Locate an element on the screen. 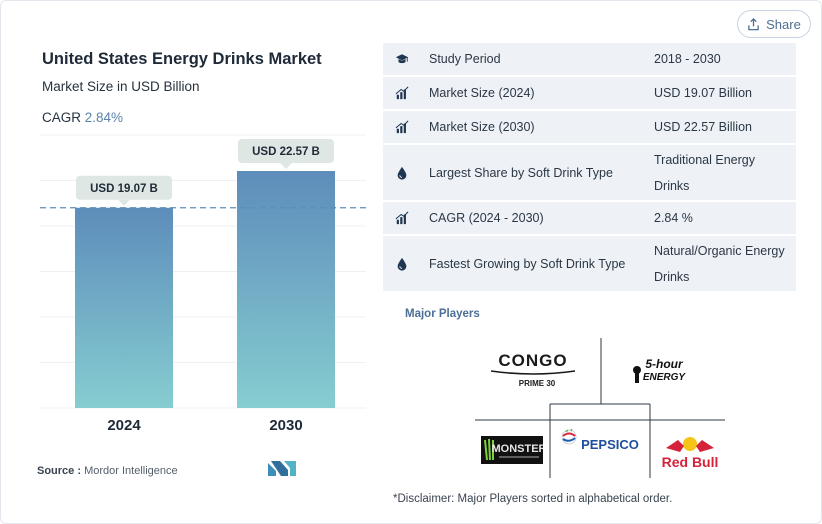 This screenshot has width=822, height=524. source-note: Source : Mordor Intelligence is located at coordinates (107, 471).